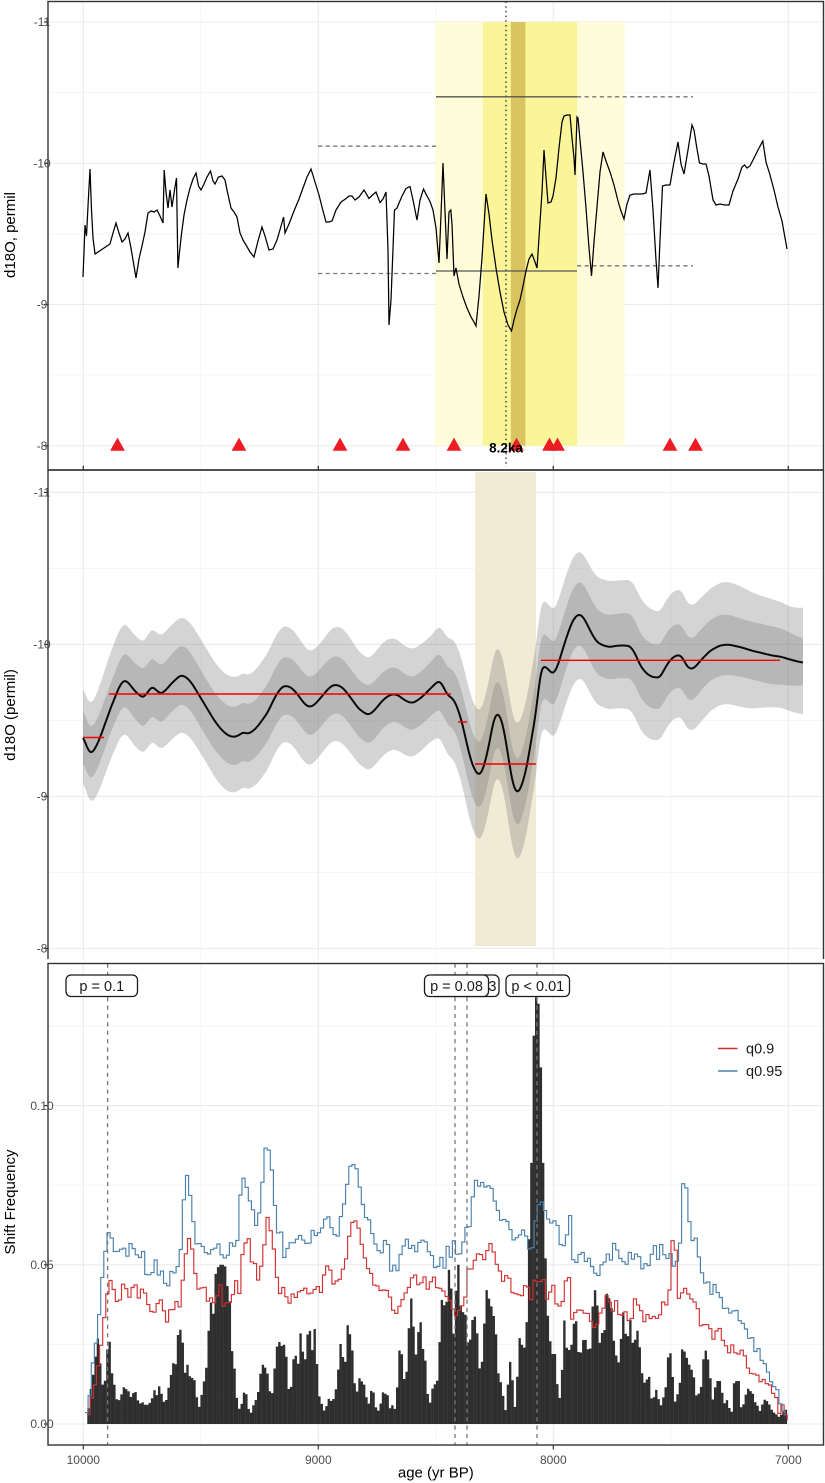 The height and width of the screenshot is (1483, 825). Describe the element at coordinates (84, 1460) in the screenshot. I see `svg-text: 10000` at that location.